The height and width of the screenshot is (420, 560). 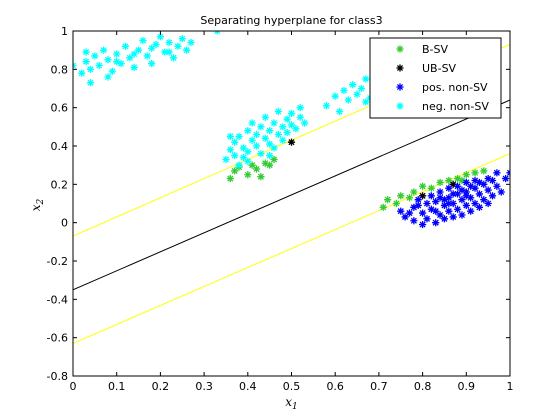 I want to click on y-tick-label: -0.8, so click(x=57, y=376).